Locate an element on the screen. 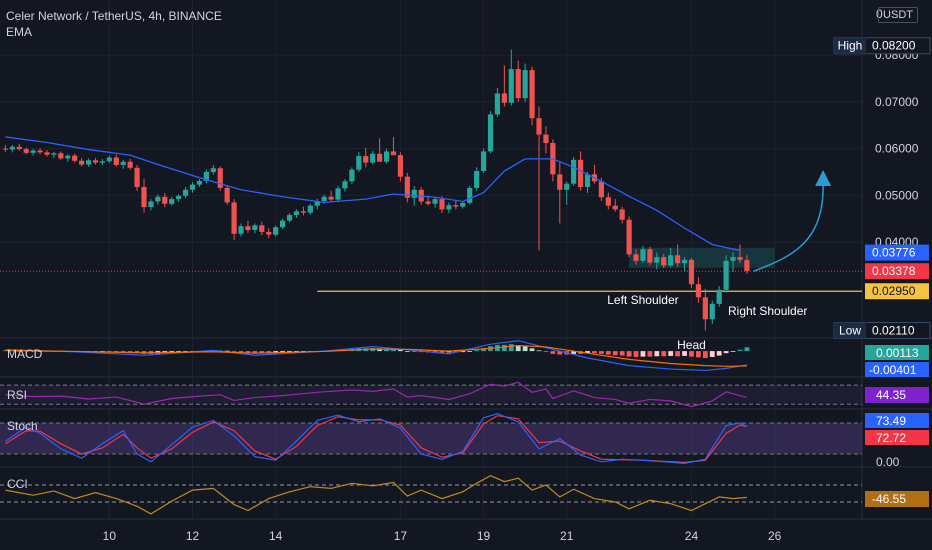  price-marker-name: Low is located at coordinates (850, 331).